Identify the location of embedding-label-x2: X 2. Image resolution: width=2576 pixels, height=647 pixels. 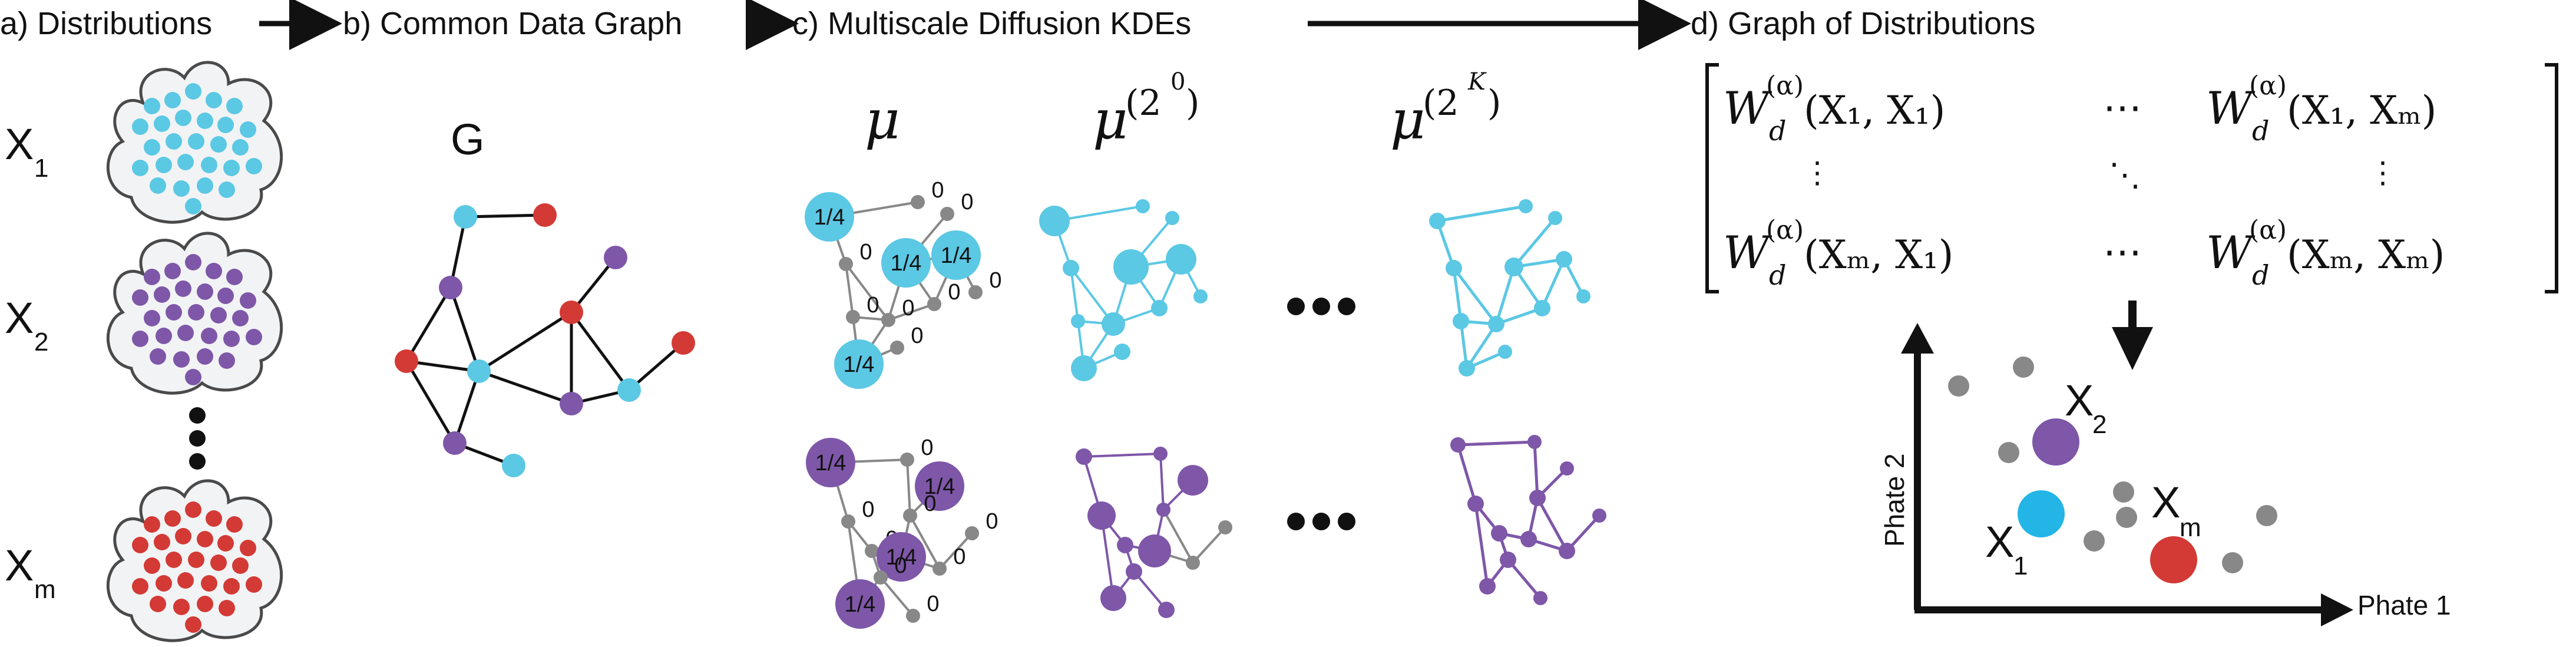
(2086, 407).